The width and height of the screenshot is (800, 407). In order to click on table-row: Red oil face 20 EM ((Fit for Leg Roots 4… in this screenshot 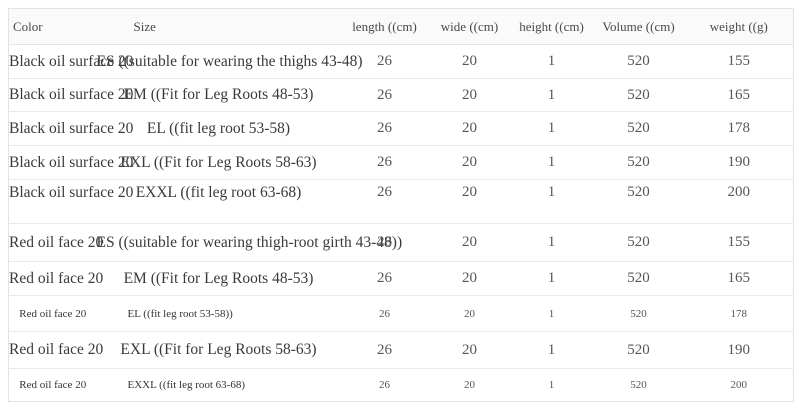, I will do `click(401, 279)`.